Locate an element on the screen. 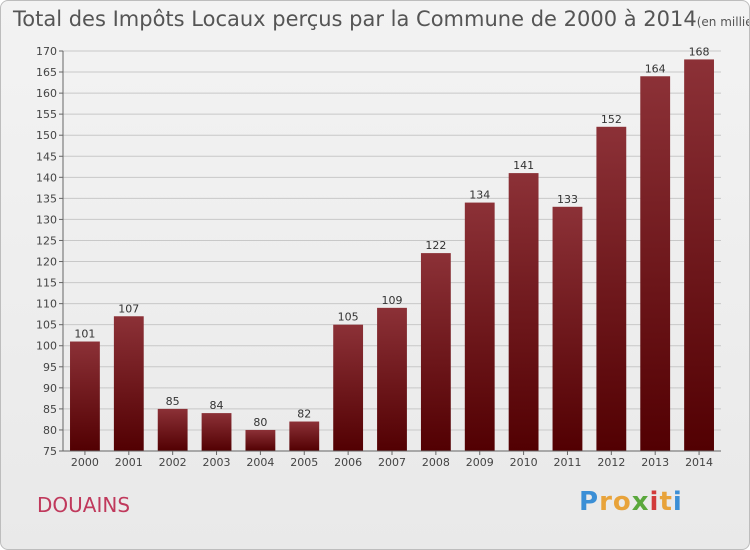 The image size is (750, 550). x-tick-label-2003: 2003 is located at coordinates (217, 462).